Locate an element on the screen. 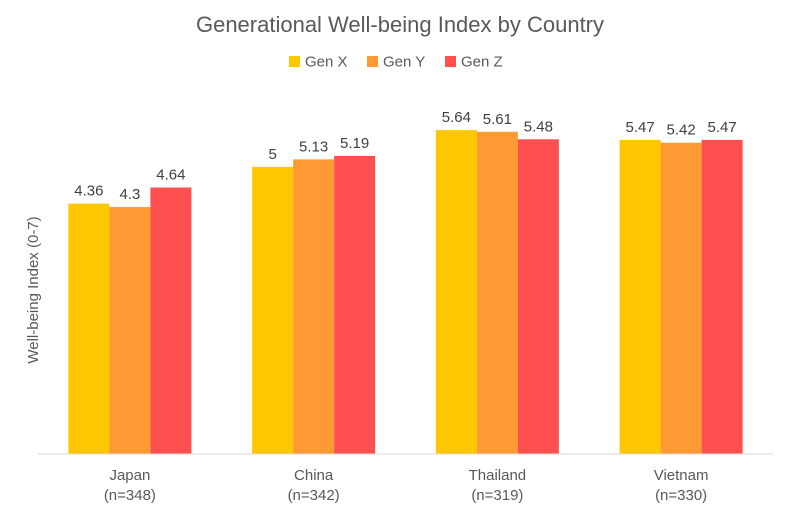 This screenshot has height=517, width=800. x-tick-label-thailand-sample-size: (n=319) is located at coordinates (497, 495).